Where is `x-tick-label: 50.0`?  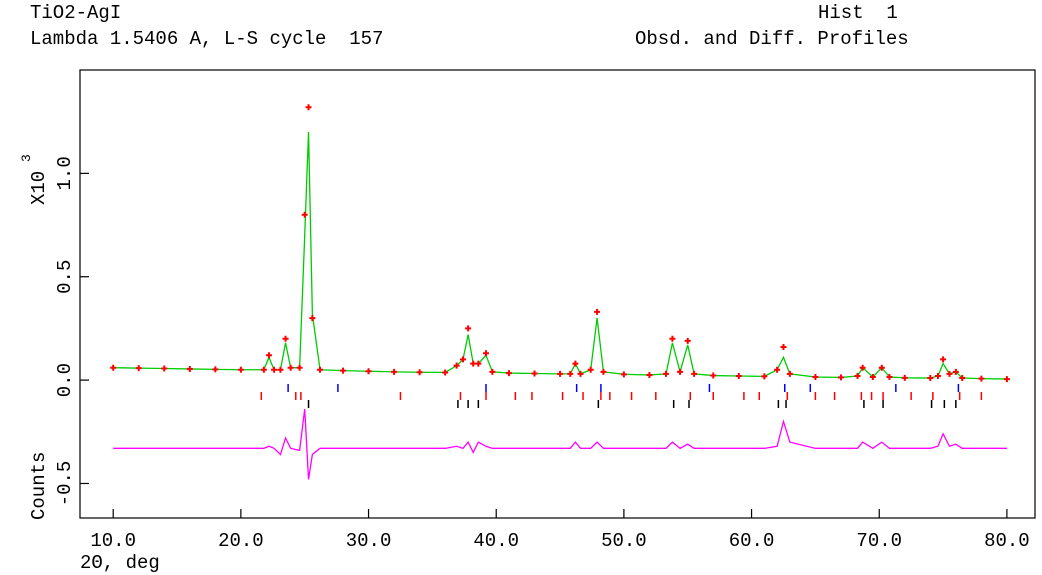 x-tick-label: 50.0 is located at coordinates (624, 541).